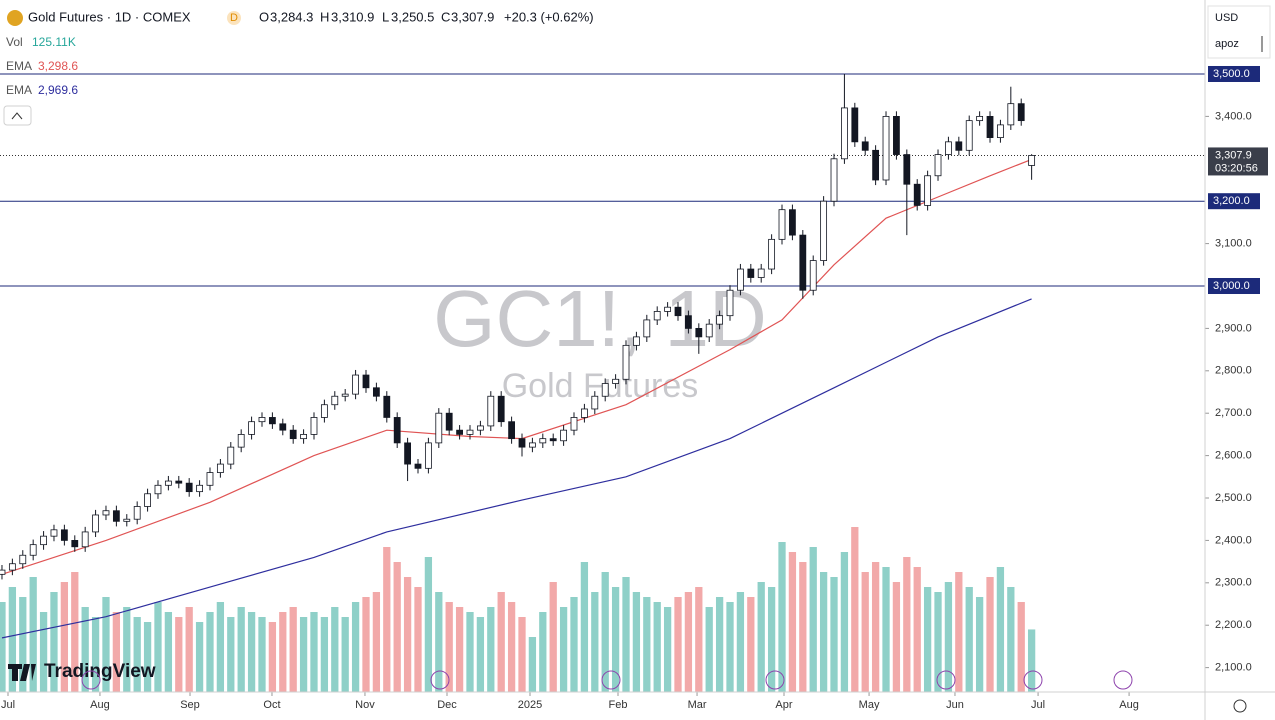 The width and height of the screenshot is (1275, 720). I want to click on x-tick-label: Aug, so click(1129, 705).